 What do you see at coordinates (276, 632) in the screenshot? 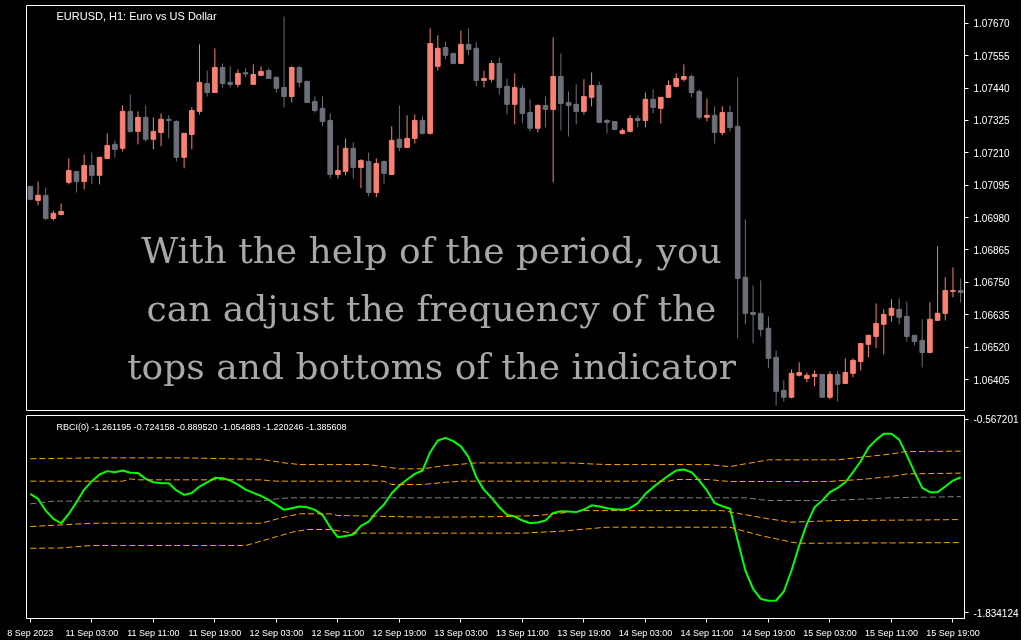
I see `x-tick-label: 12 Sep 03:00` at bounding box center [276, 632].